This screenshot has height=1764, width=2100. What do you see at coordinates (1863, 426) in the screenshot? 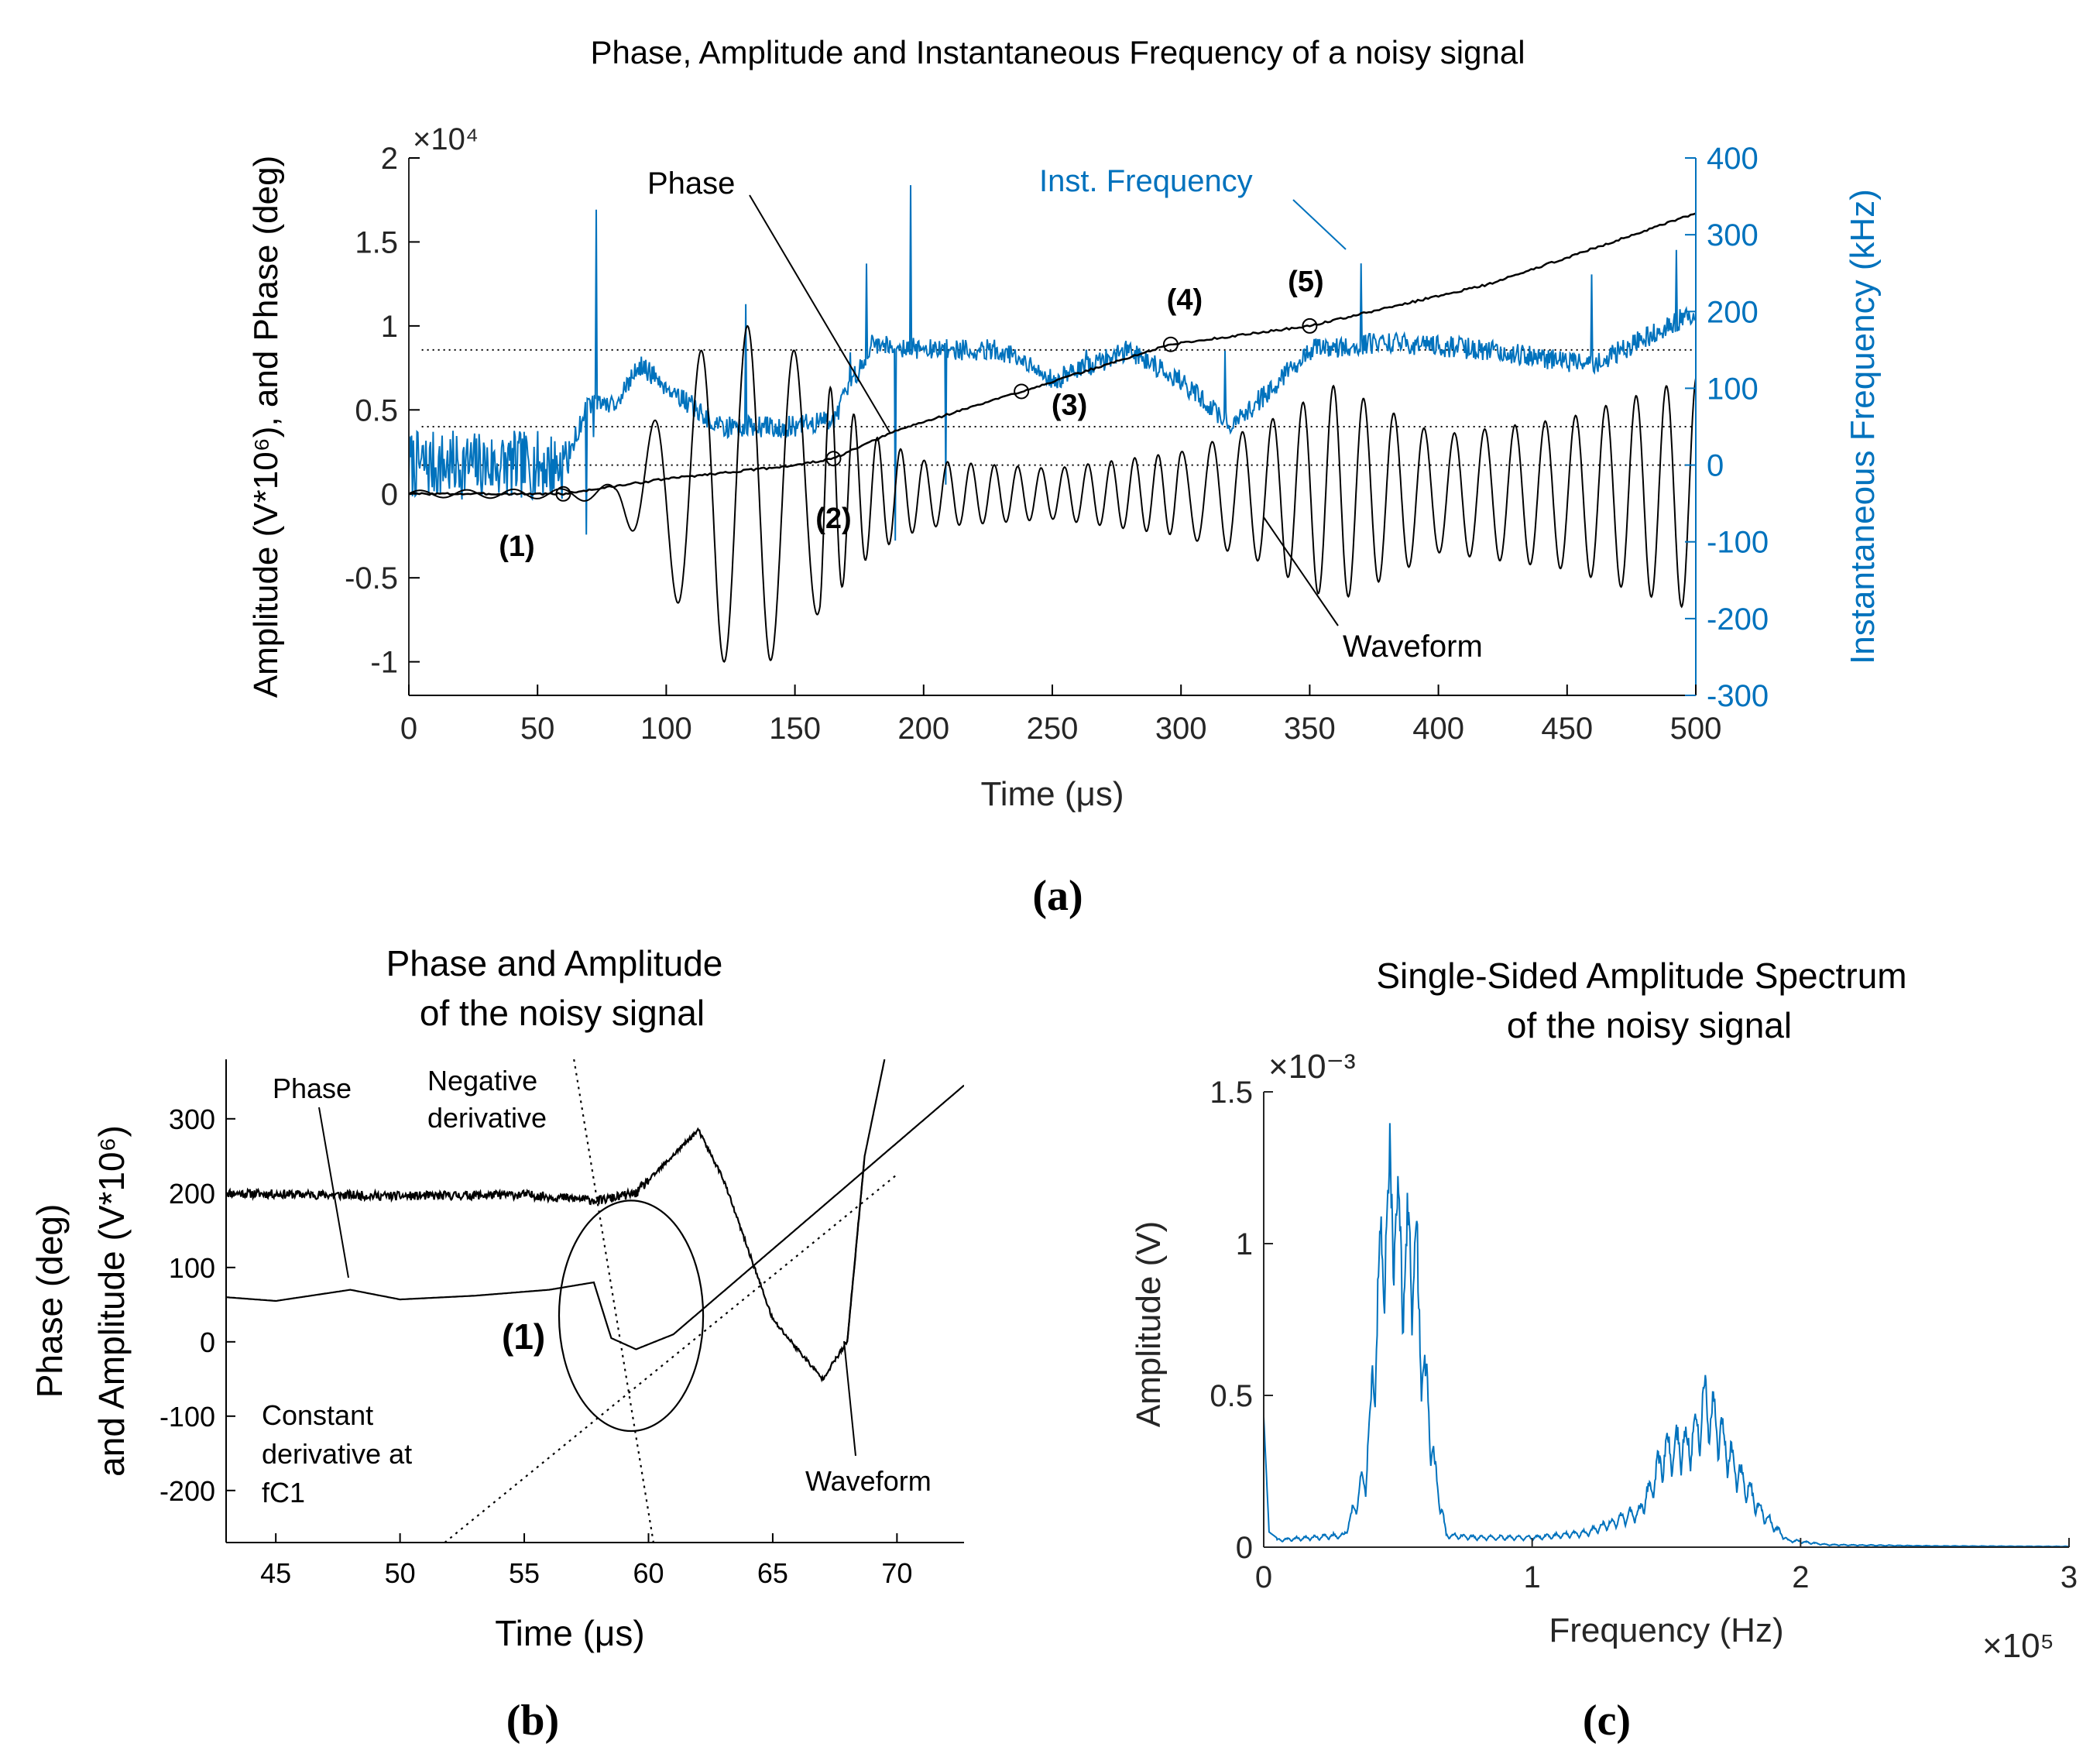
I see `y-axis-label-right-a: Instantaneous Frequency (kHz)` at bounding box center [1863, 426].